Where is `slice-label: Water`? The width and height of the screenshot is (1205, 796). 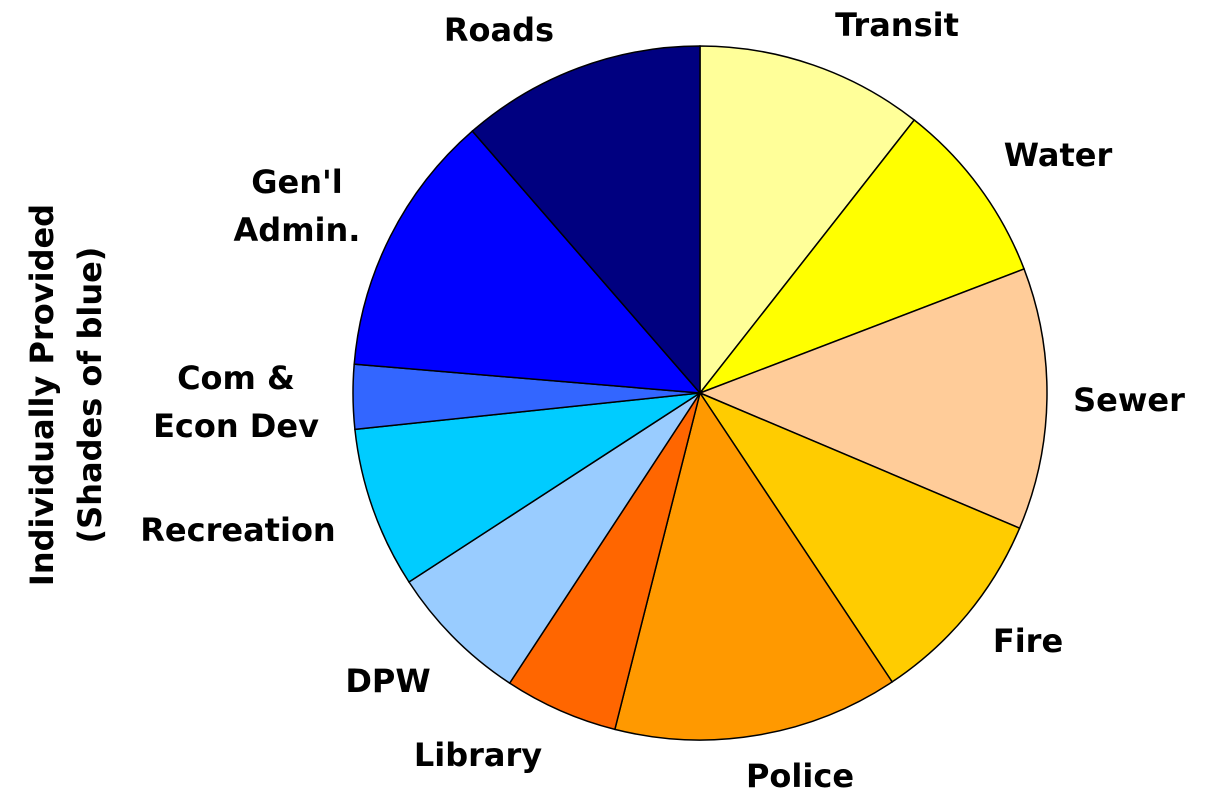
slice-label: Water is located at coordinates (1058, 155).